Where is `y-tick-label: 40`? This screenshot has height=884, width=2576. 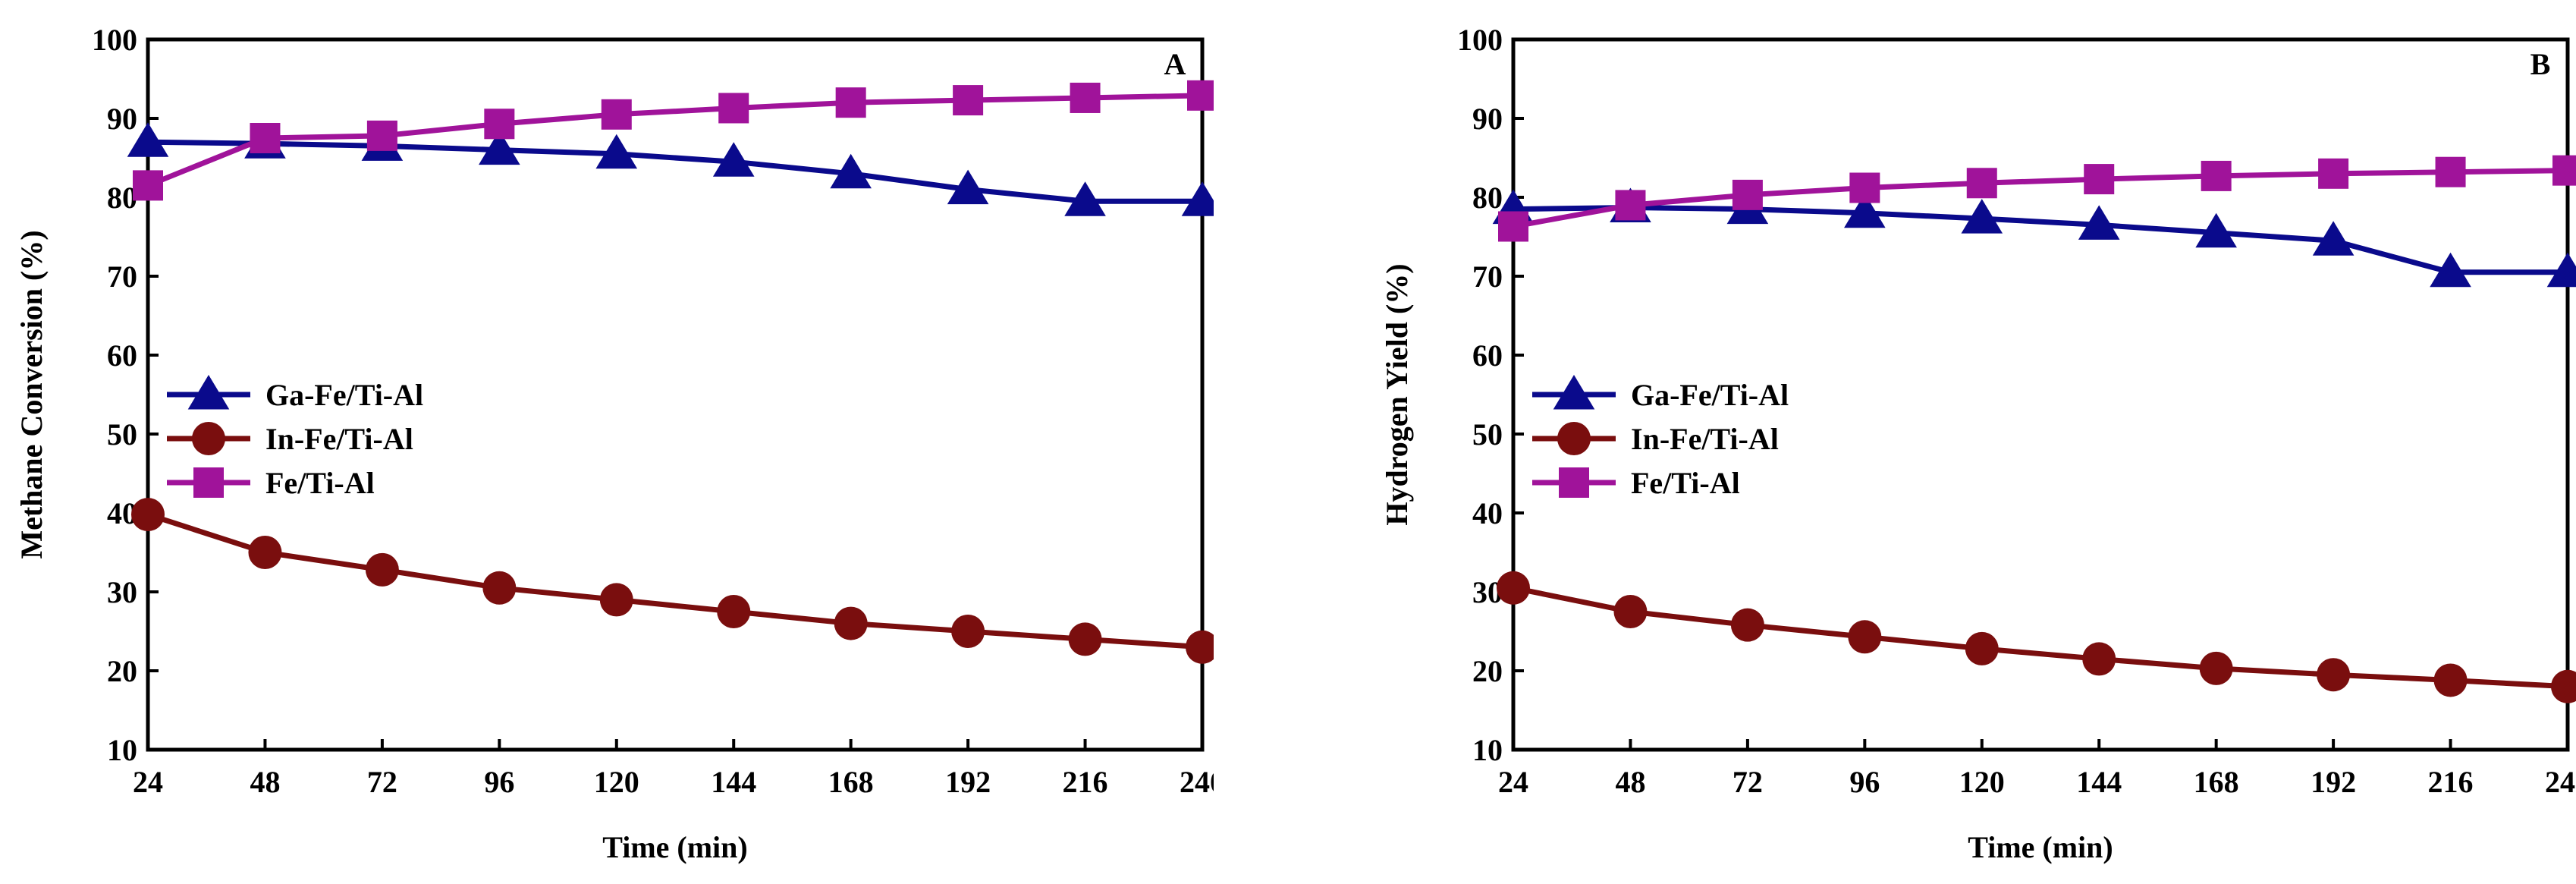 y-tick-label: 40 is located at coordinates (1487, 513).